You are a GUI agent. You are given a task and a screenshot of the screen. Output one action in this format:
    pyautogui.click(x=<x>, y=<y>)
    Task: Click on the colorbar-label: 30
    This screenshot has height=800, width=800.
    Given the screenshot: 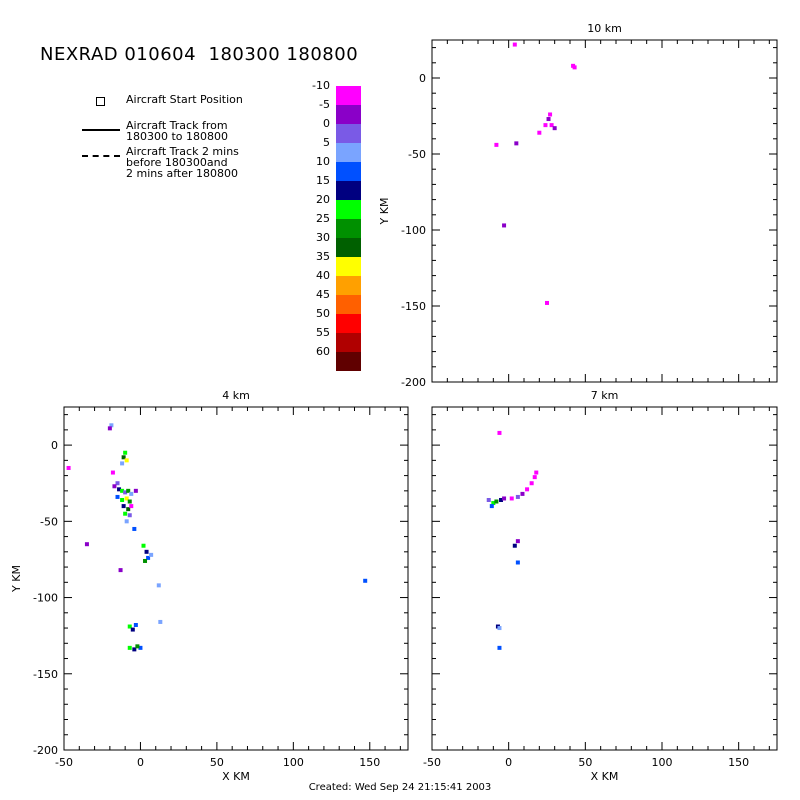 What is the action you would take?
    pyautogui.click(x=323, y=237)
    